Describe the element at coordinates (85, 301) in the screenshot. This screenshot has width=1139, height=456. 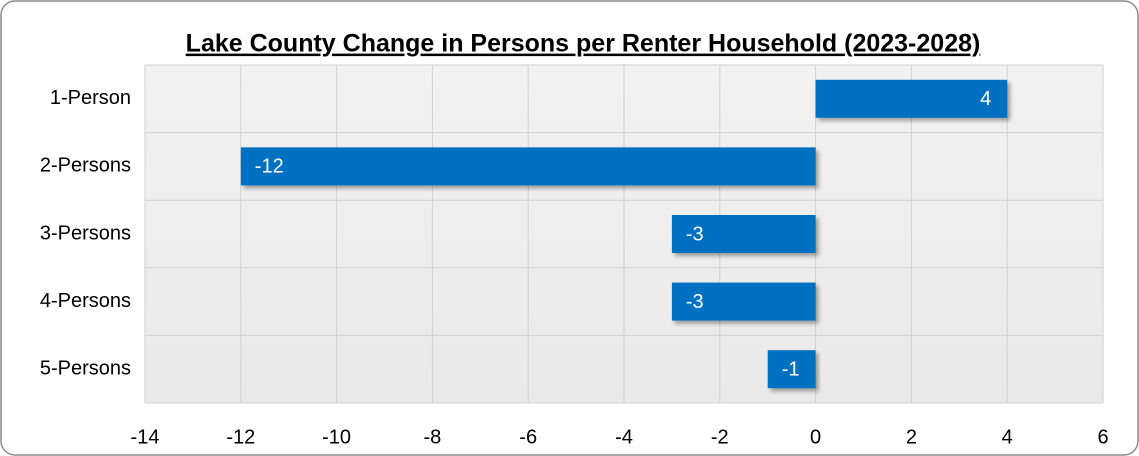
I see `y-tick-label: 4-Persons` at that location.